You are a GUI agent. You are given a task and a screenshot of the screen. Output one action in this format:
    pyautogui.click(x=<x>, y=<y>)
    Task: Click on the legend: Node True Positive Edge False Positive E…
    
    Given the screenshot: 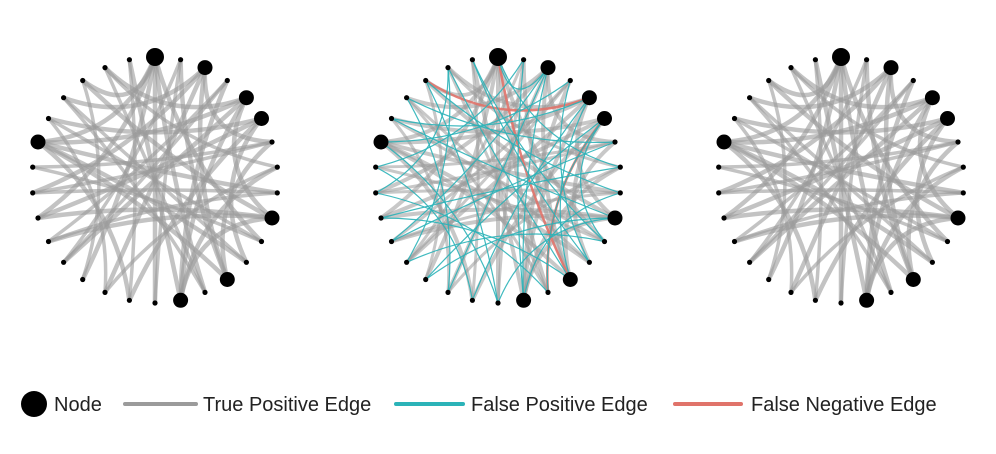 What is the action you would take?
    pyautogui.click(x=479, y=404)
    